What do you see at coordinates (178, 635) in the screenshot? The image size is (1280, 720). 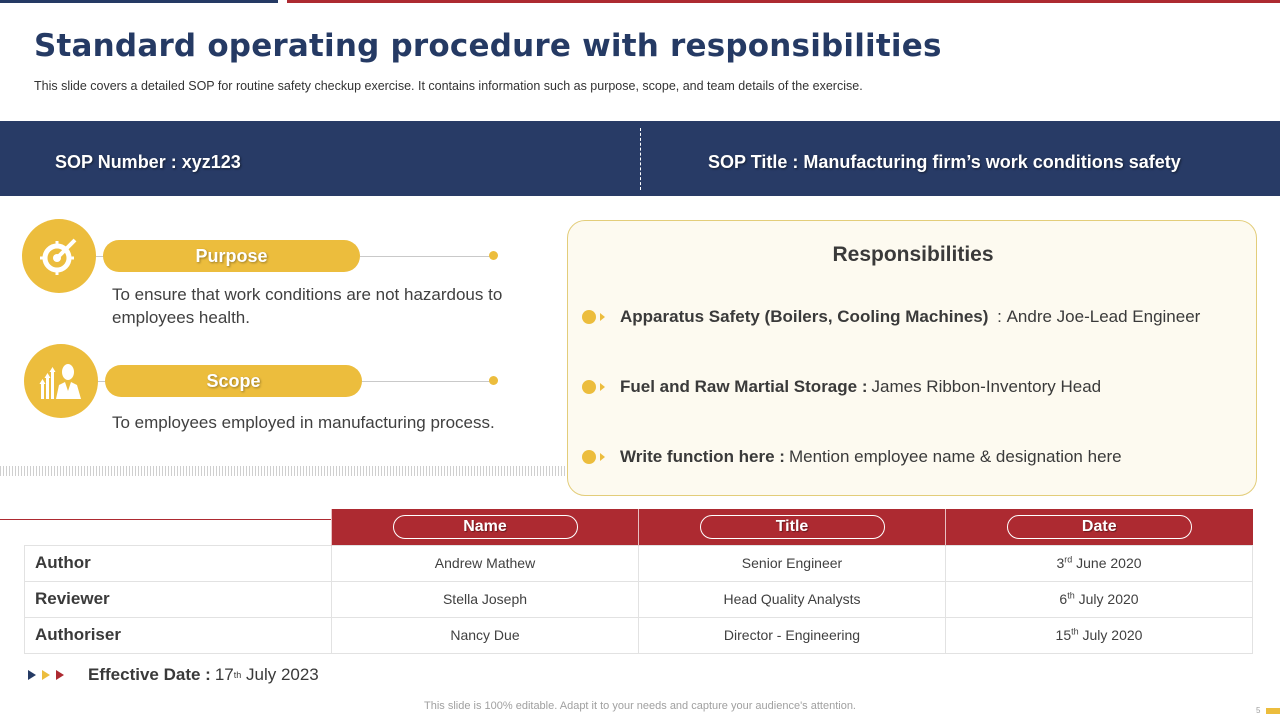 I see `row-role: Authoriser` at bounding box center [178, 635].